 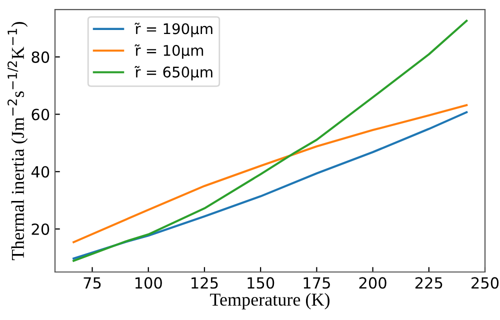 What do you see at coordinates (485, 283) in the screenshot?
I see `x-tick-label: 250` at bounding box center [485, 283].